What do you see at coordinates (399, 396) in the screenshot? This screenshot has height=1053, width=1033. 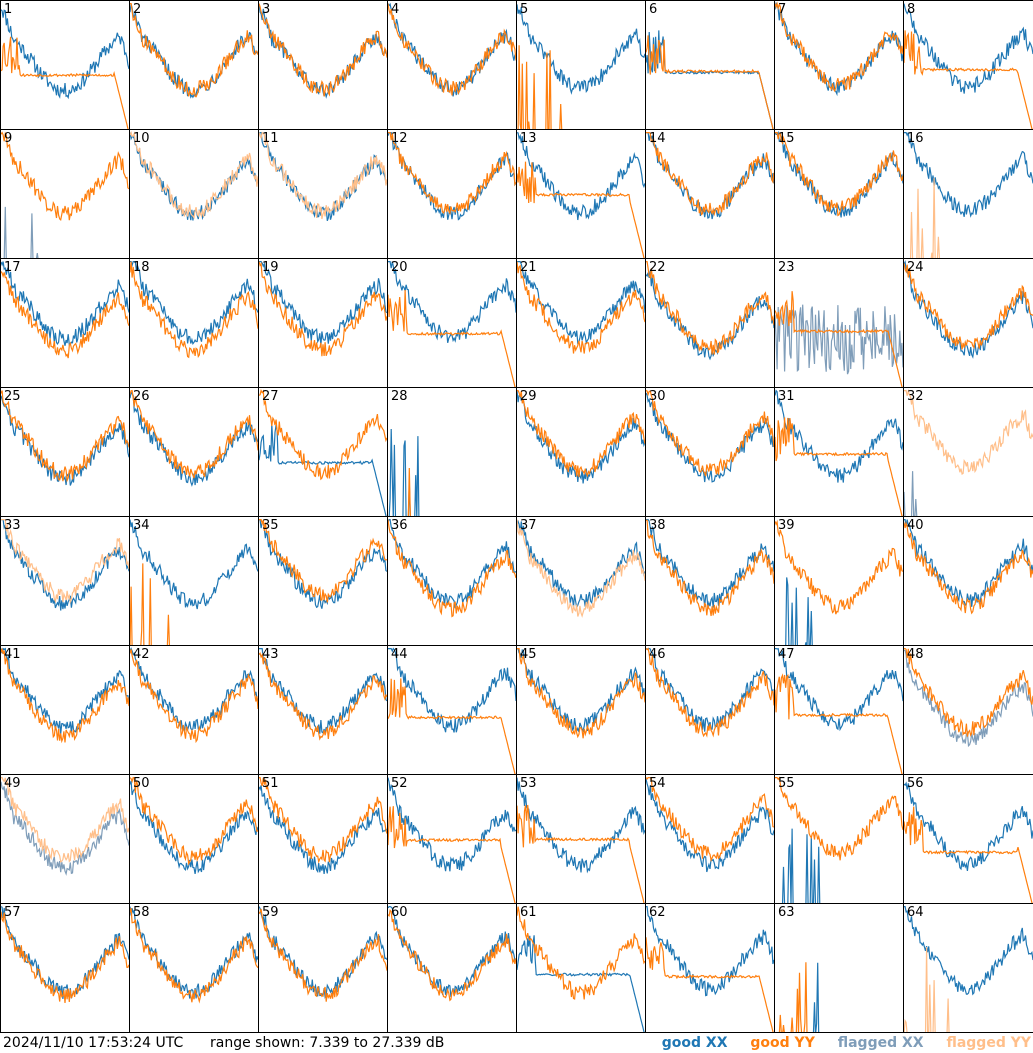 I see `panel-number: 28` at bounding box center [399, 396].